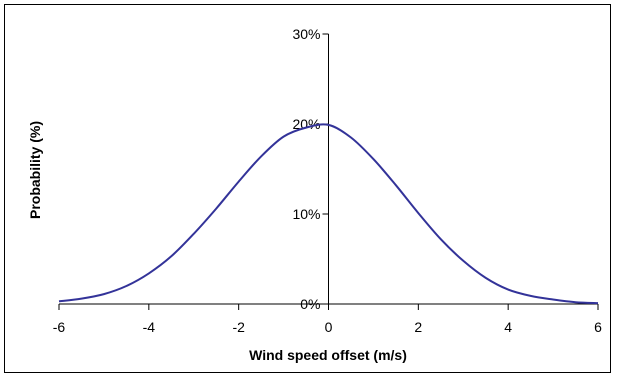 Image resolution: width=618 pixels, height=379 pixels. I want to click on x-tick-label: 4, so click(508, 327).